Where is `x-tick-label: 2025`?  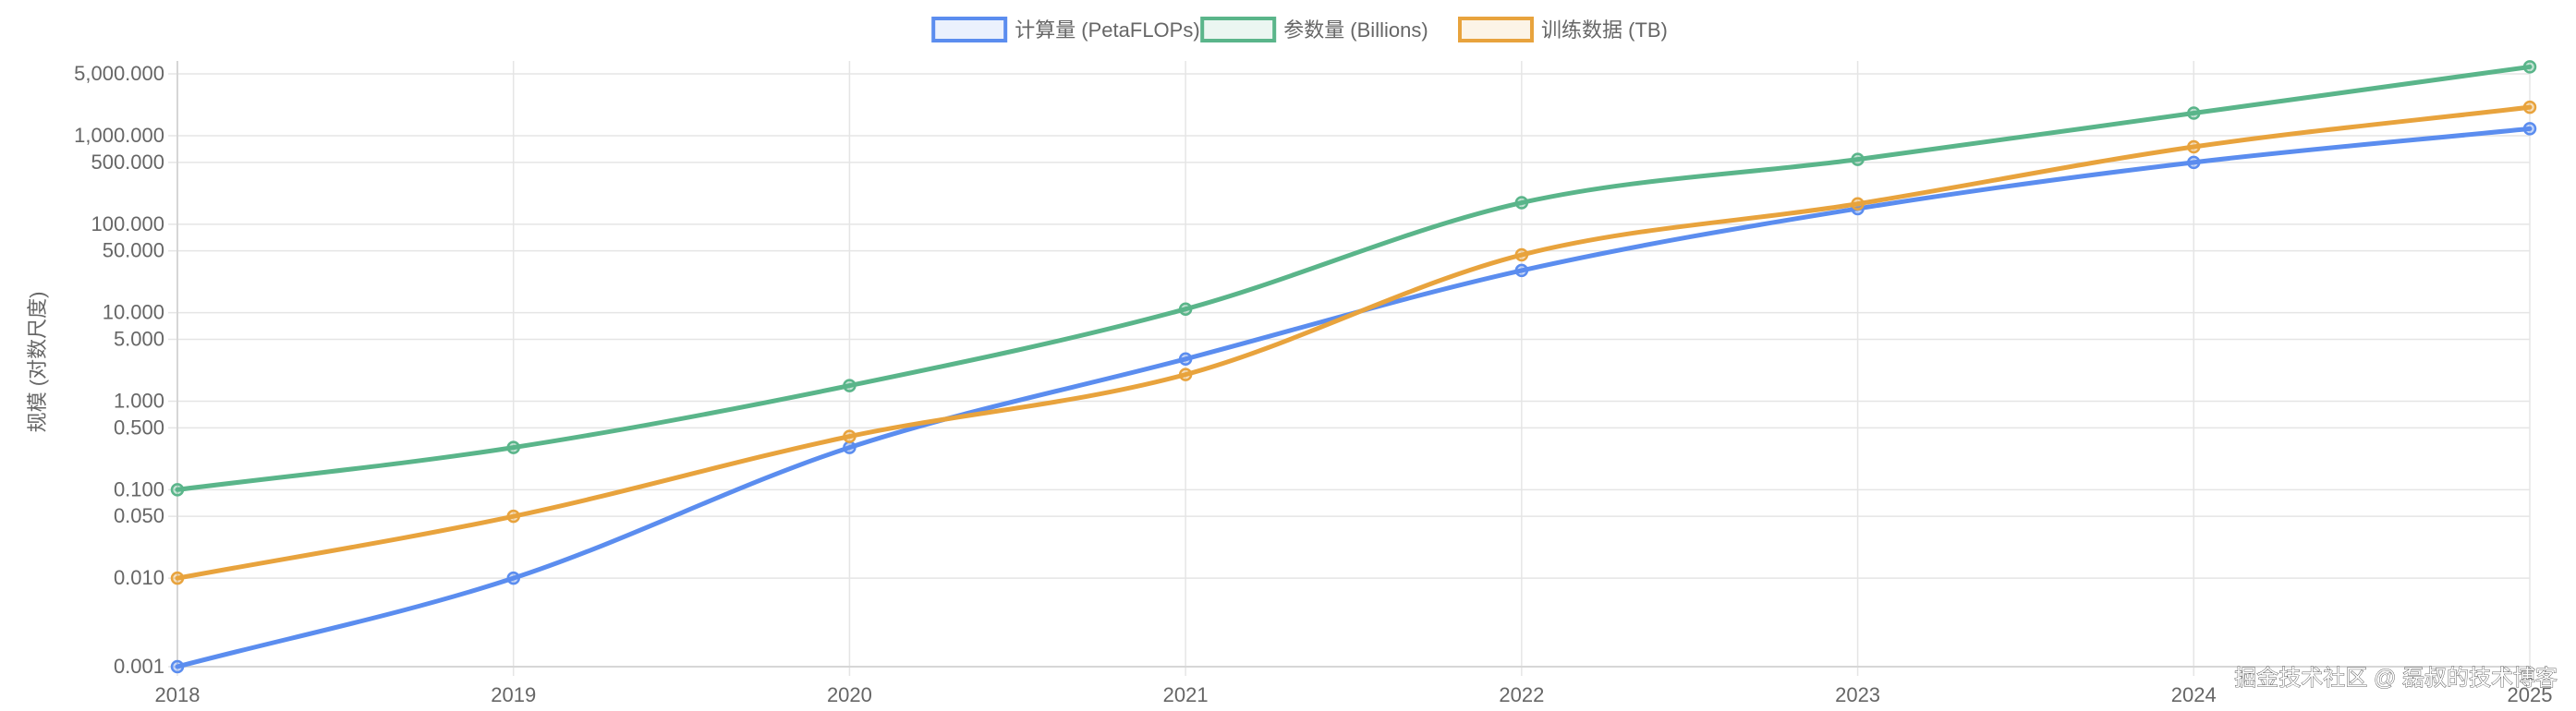
x-tick-label: 2025 is located at coordinates (2530, 695).